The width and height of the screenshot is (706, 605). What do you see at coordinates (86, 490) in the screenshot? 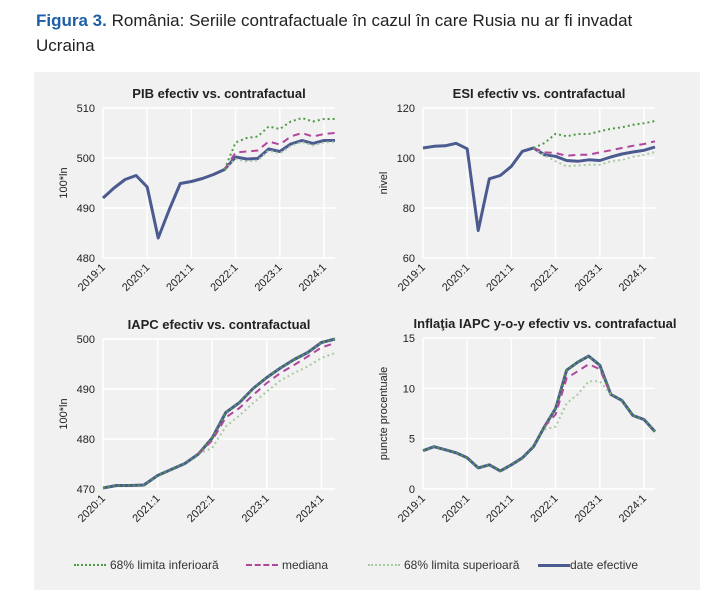
I see `y-tick-label: 470` at bounding box center [86, 490].